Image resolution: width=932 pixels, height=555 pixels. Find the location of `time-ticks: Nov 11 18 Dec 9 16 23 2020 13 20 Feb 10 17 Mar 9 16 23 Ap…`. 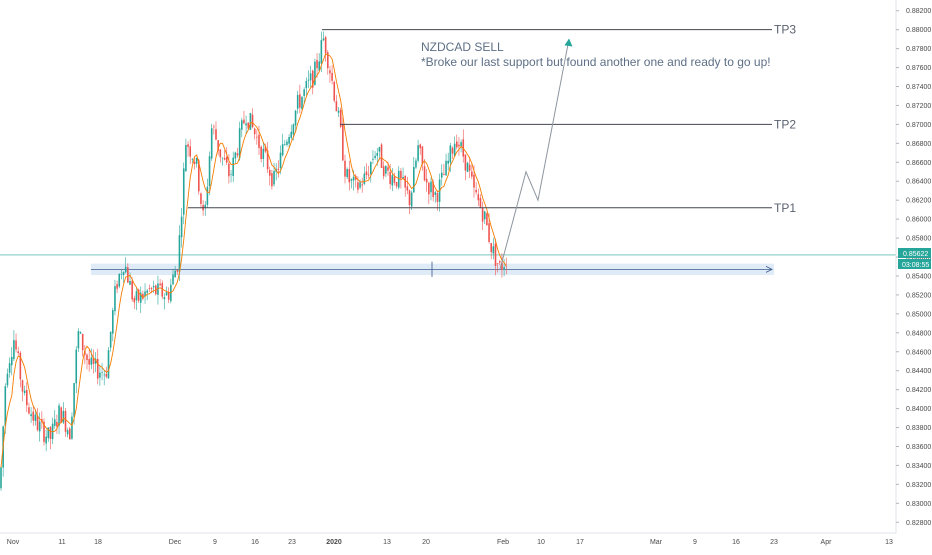

time-ticks: Nov 11 18 Dec 9 16 23 2020 13 20 Feb 10 17 Mar 9 16 23 Ap… is located at coordinates (450, 542).